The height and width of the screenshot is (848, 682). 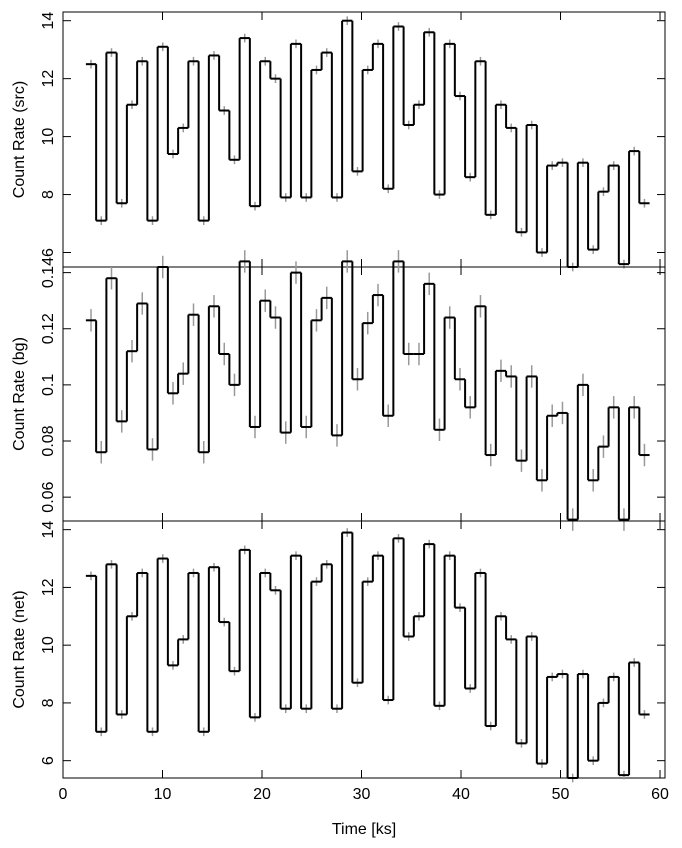 I want to click on x-tick-label: 20, so click(x=262, y=794).